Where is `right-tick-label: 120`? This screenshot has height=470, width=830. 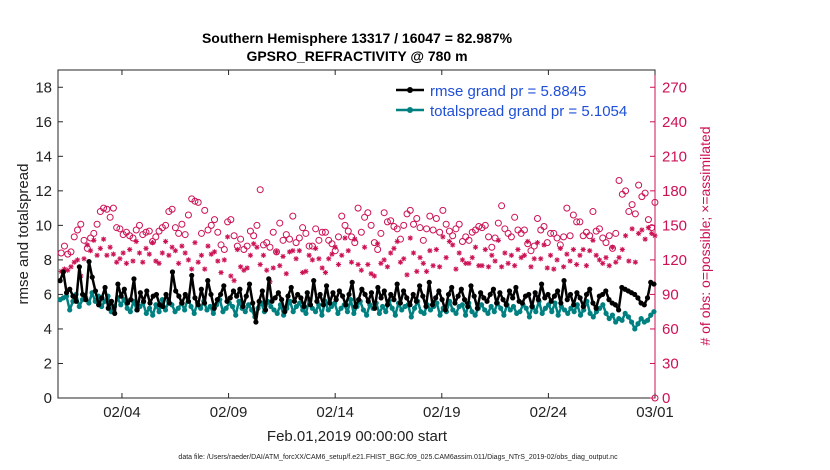
right-tick-label: 120 is located at coordinates (674, 260).